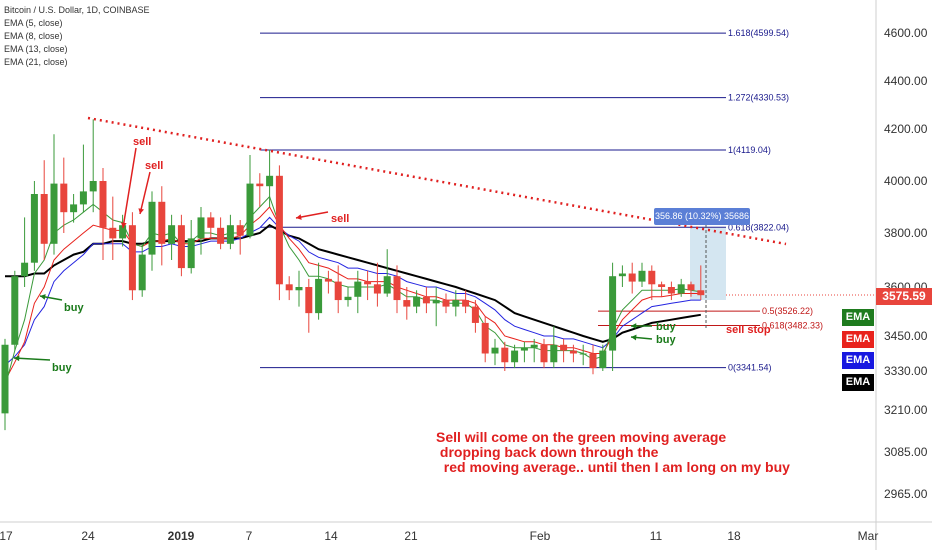  Describe the element at coordinates (749, 150) in the screenshot. I see `fib-level-label: 1(4119.04)` at that location.